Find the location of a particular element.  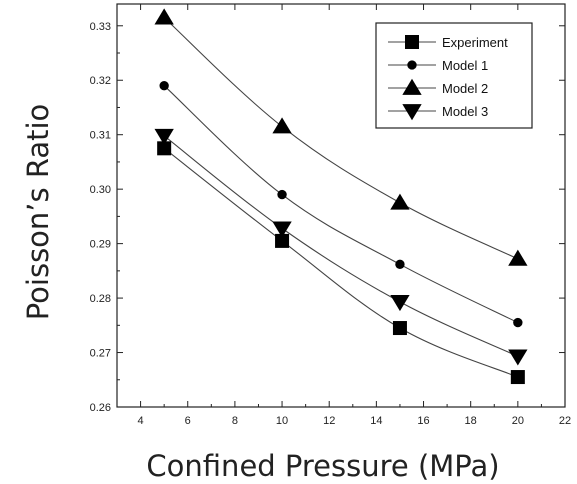

y-tick-label: 0.33 is located at coordinates (100, 27).